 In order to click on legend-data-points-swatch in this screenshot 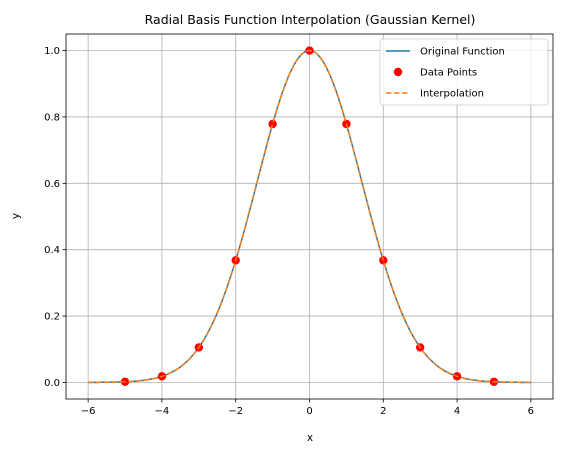, I will do `click(398, 72)`.